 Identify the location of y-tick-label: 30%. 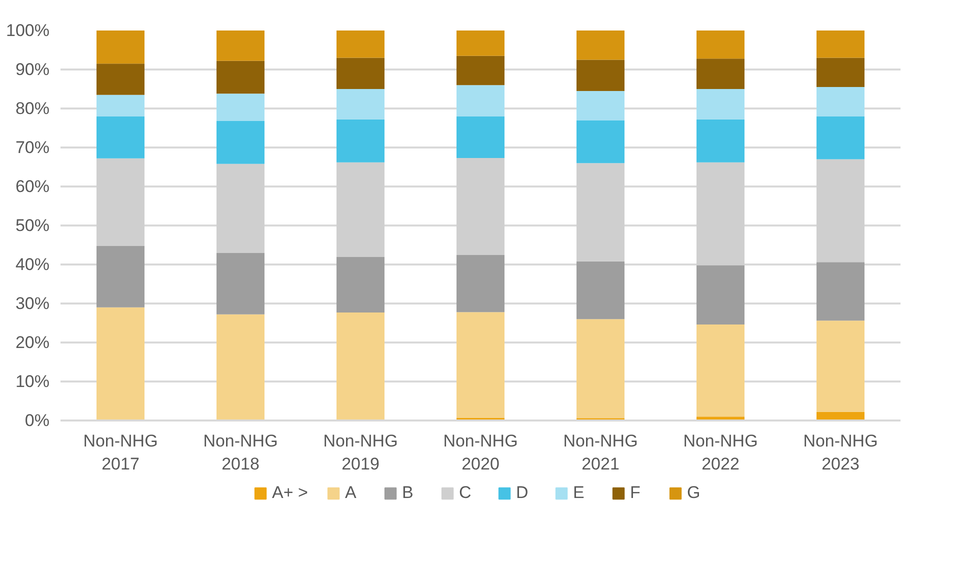
(32, 303).